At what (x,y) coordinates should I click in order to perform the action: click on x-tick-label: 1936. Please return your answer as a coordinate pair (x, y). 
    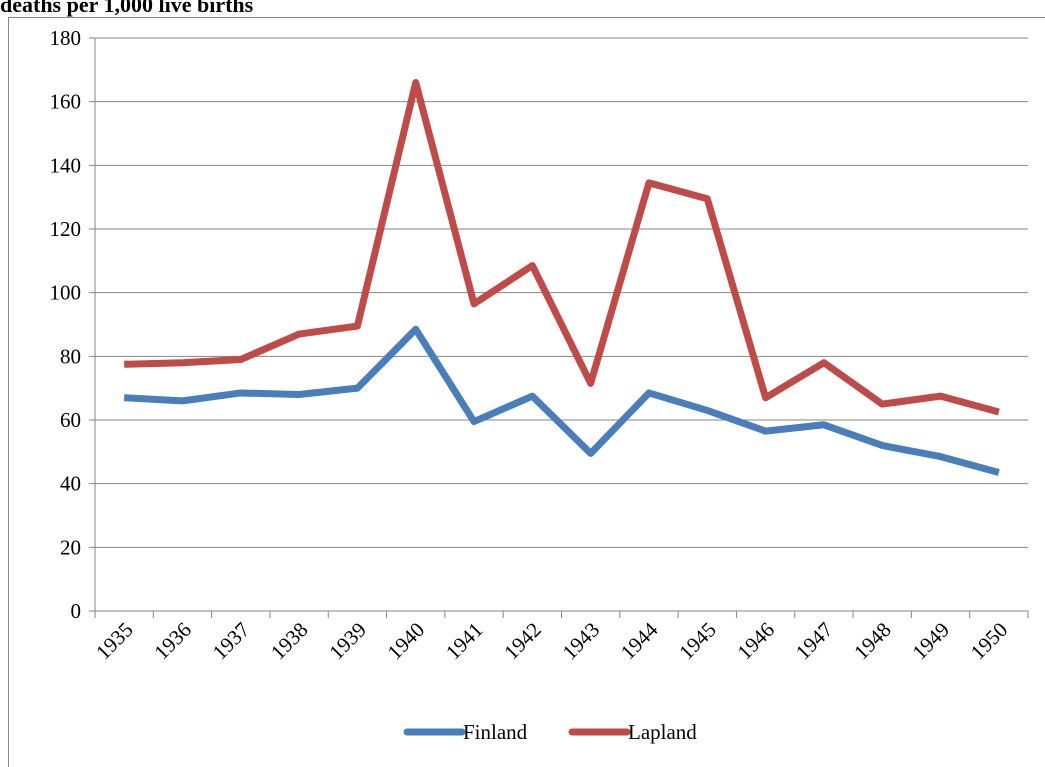
    Looking at the image, I should click on (172, 641).